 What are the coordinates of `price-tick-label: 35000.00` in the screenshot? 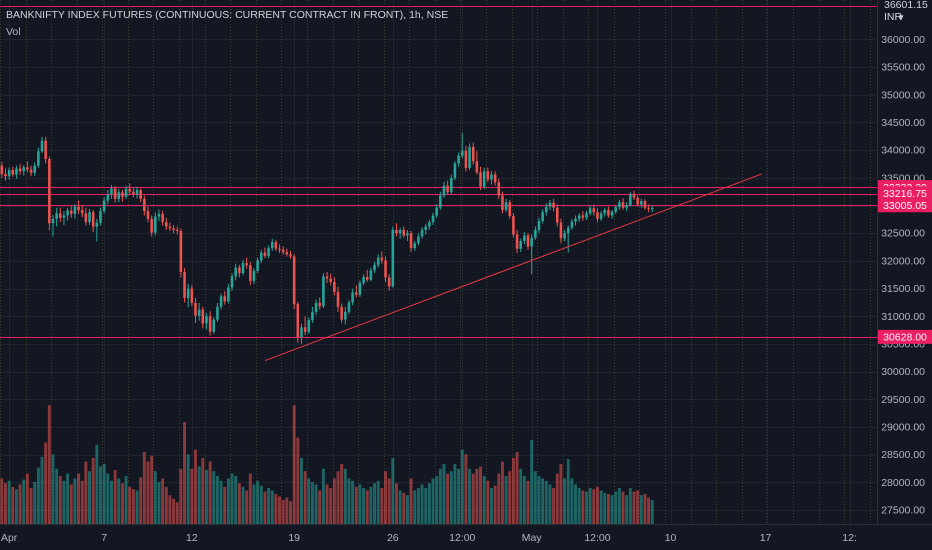 It's located at (903, 95).